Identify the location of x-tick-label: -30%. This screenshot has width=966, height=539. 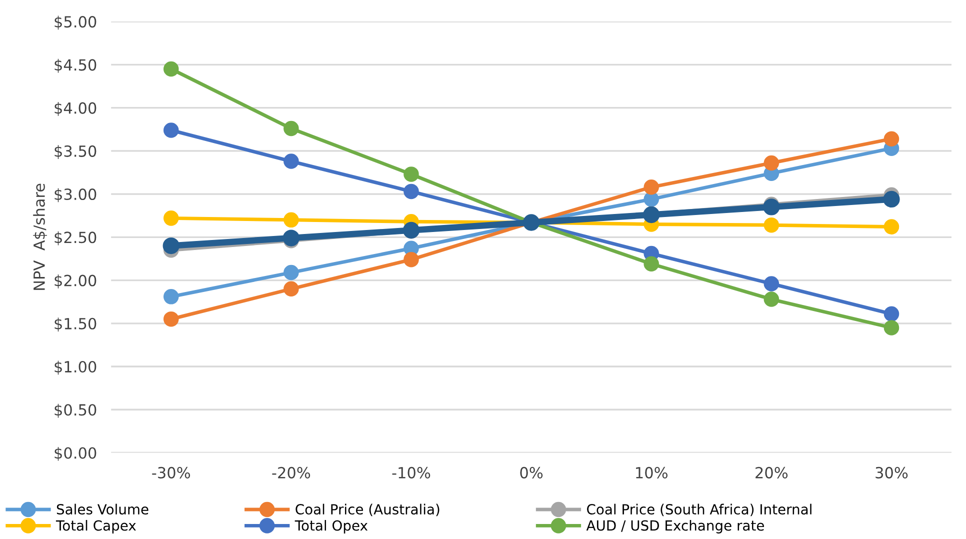
(171, 472).